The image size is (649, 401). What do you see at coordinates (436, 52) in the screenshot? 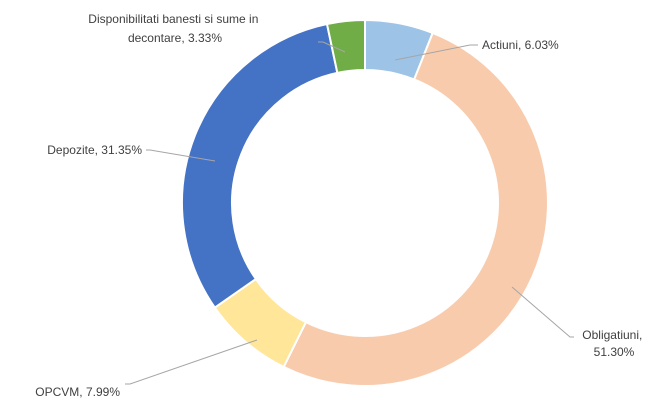
I see `leader-line-actiuni` at bounding box center [436, 52].